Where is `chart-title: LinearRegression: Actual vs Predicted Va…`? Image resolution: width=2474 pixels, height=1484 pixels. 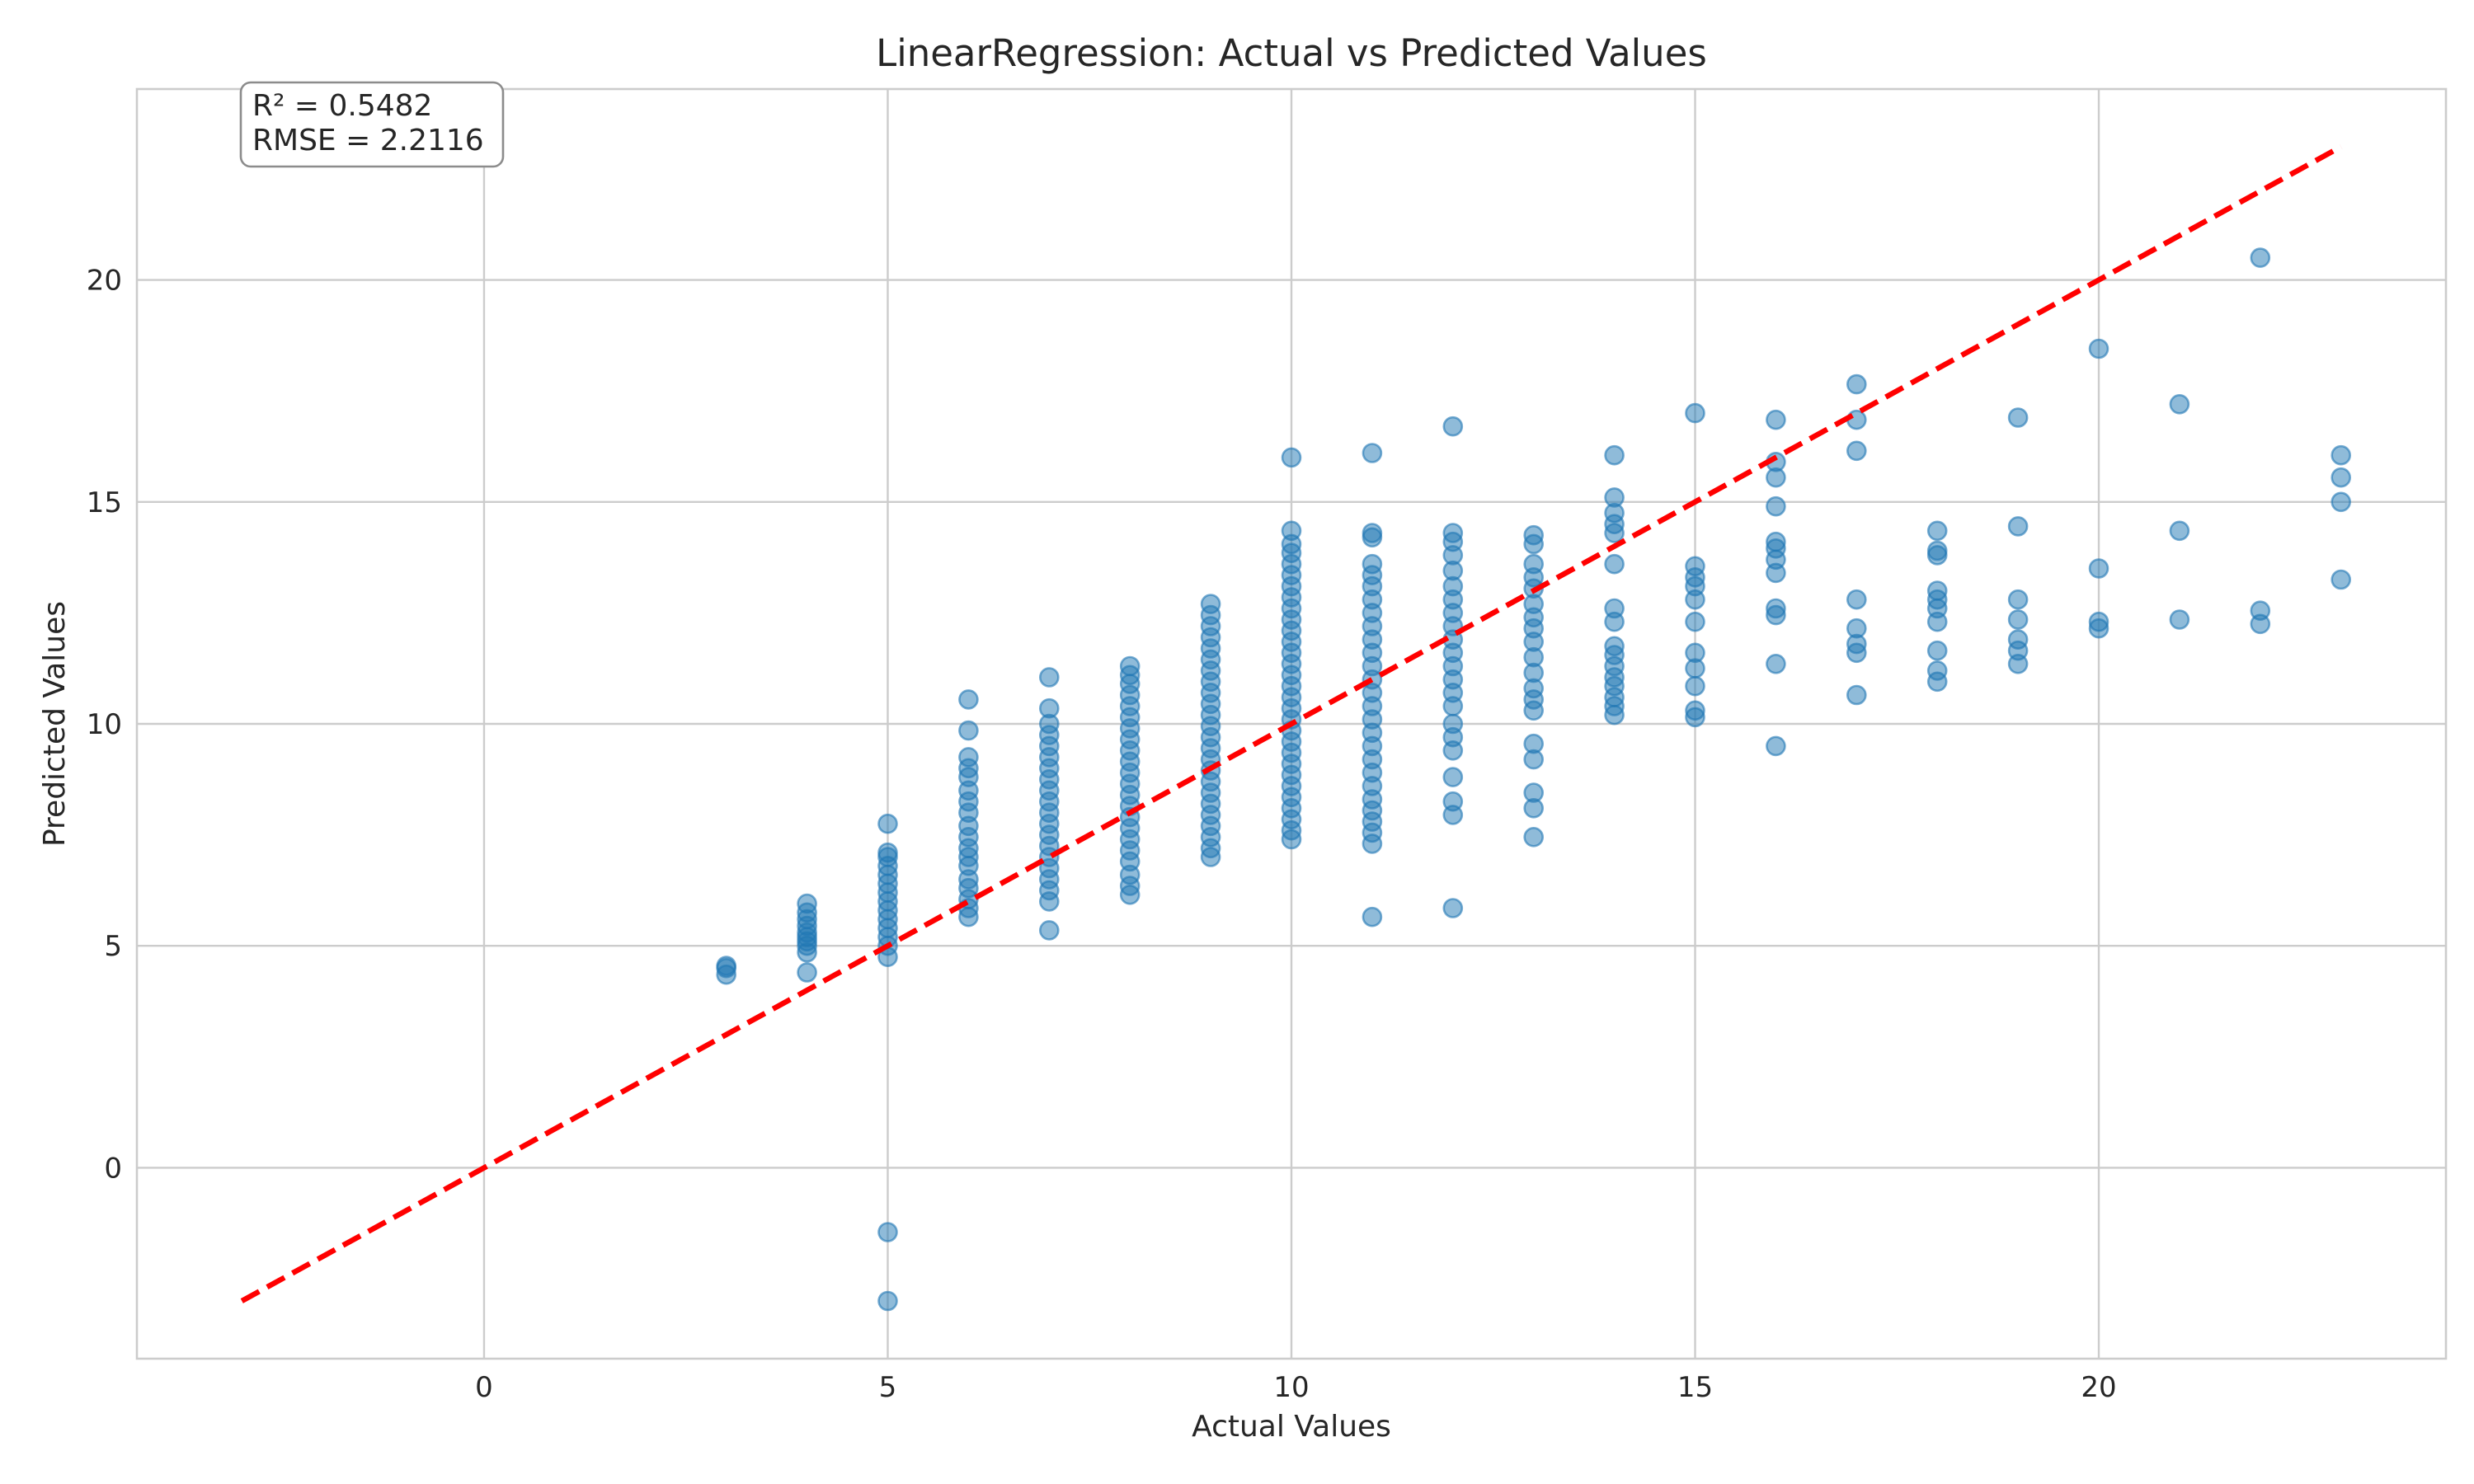 chart-title: LinearRegression: Actual vs Predicted Va… is located at coordinates (1291, 53).